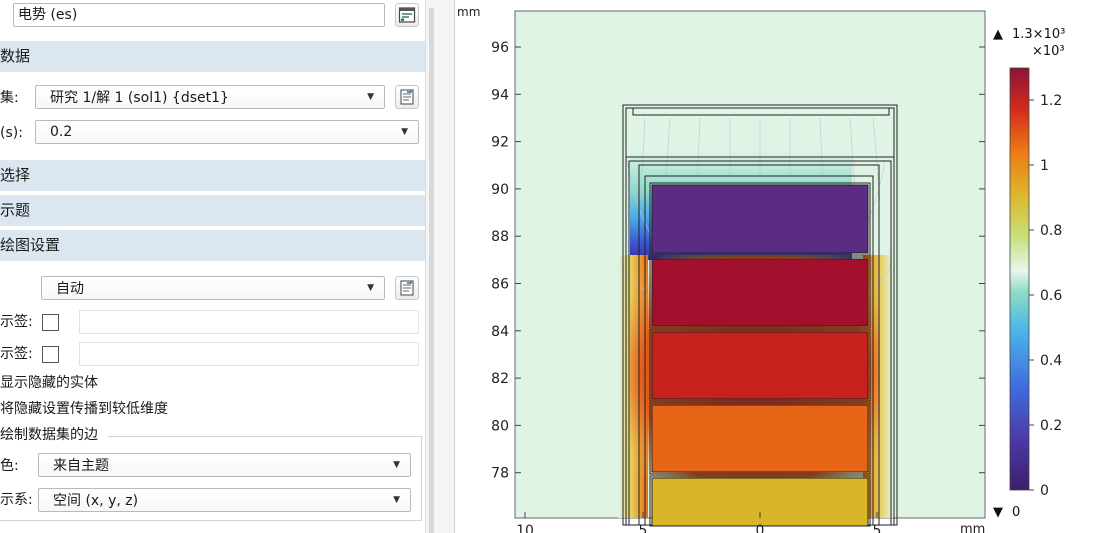 The height and width of the screenshot is (533, 1109). I want to click on dataset-label: 集:, so click(9, 98).